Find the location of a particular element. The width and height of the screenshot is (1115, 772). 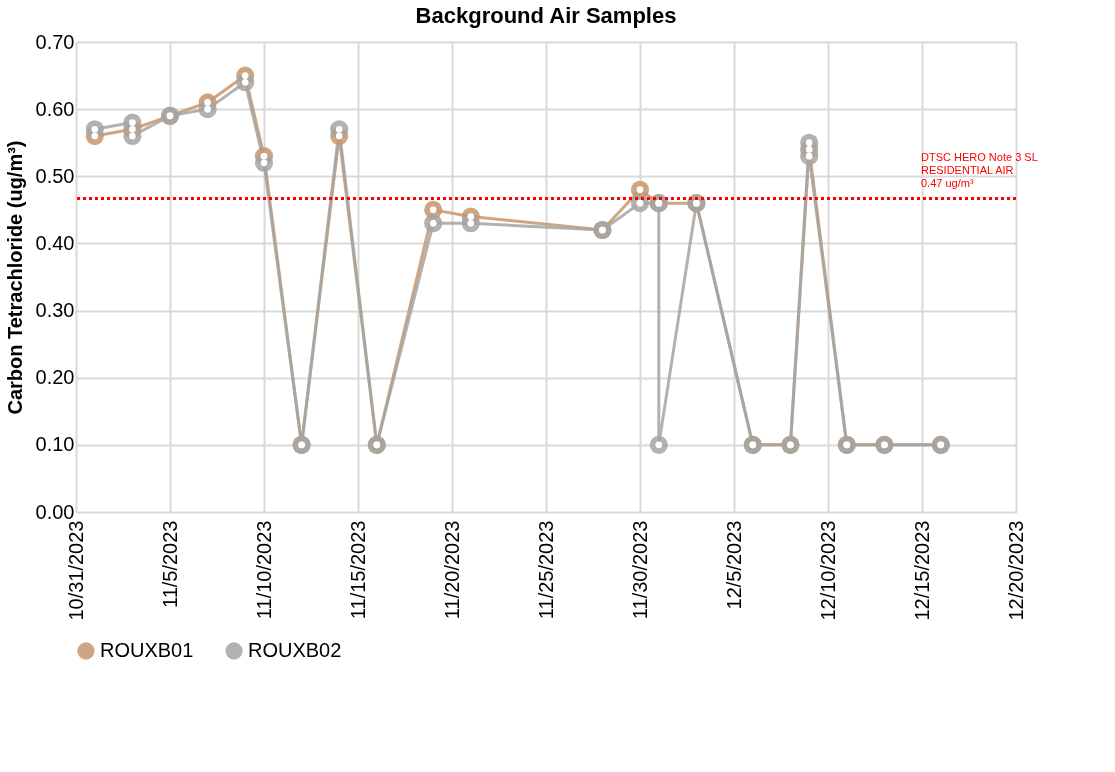

x-tick-label: 12/5/2023 is located at coordinates (733, 565).